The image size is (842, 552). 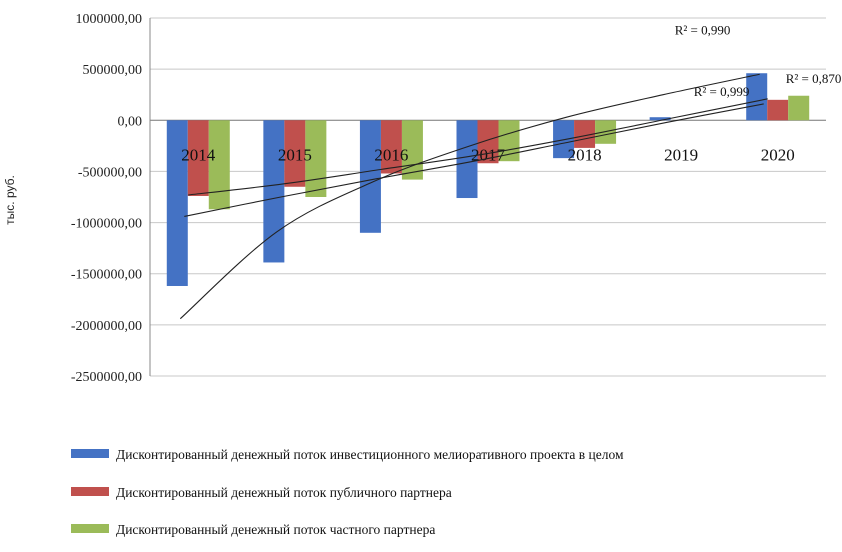 I want to click on y-tick-label: -2000000,00, so click(x=106, y=326).